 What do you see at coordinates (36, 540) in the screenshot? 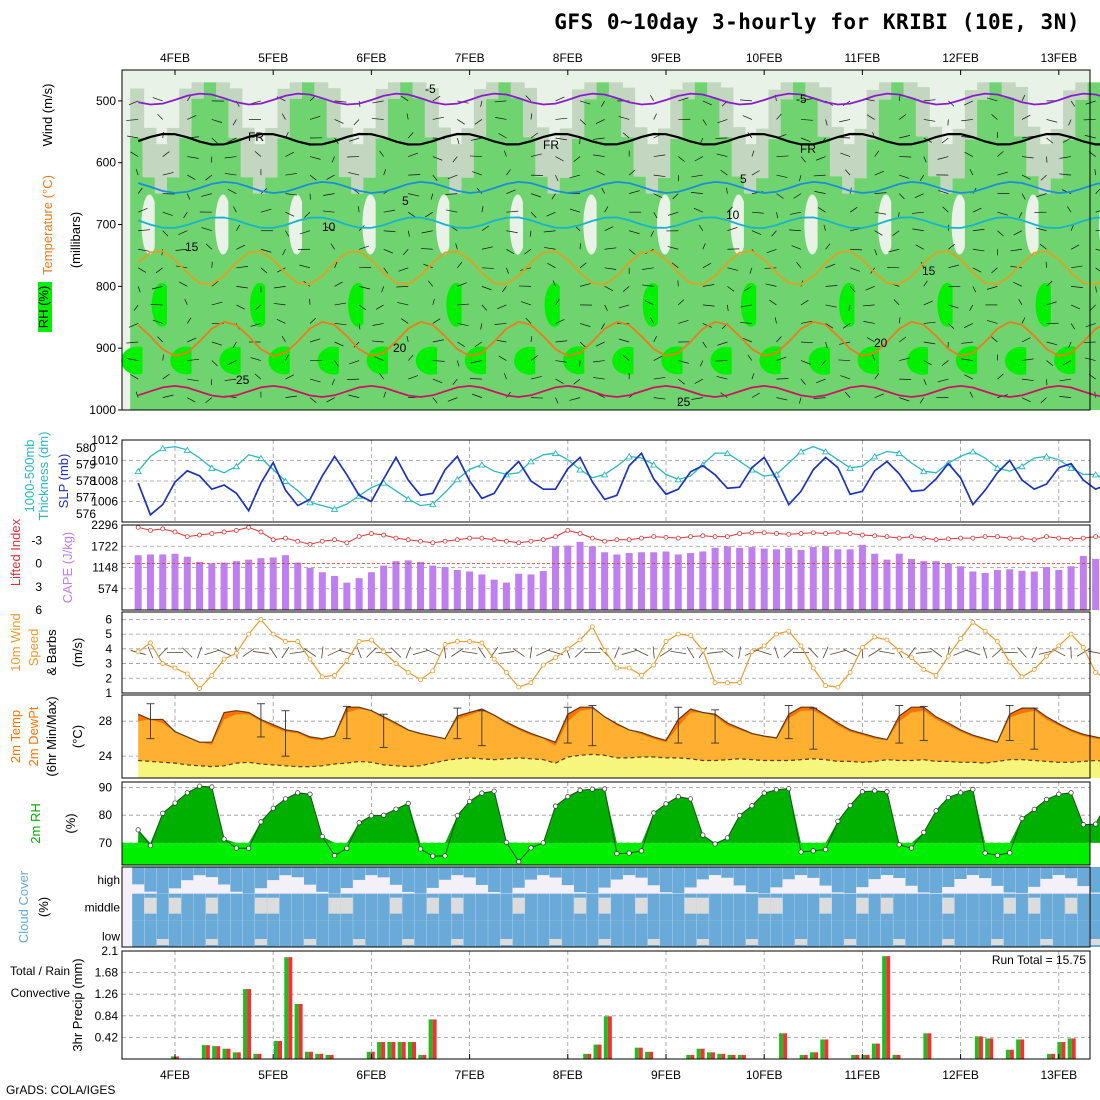
I see `lifted-index-tick-label: -3` at bounding box center [36, 540].